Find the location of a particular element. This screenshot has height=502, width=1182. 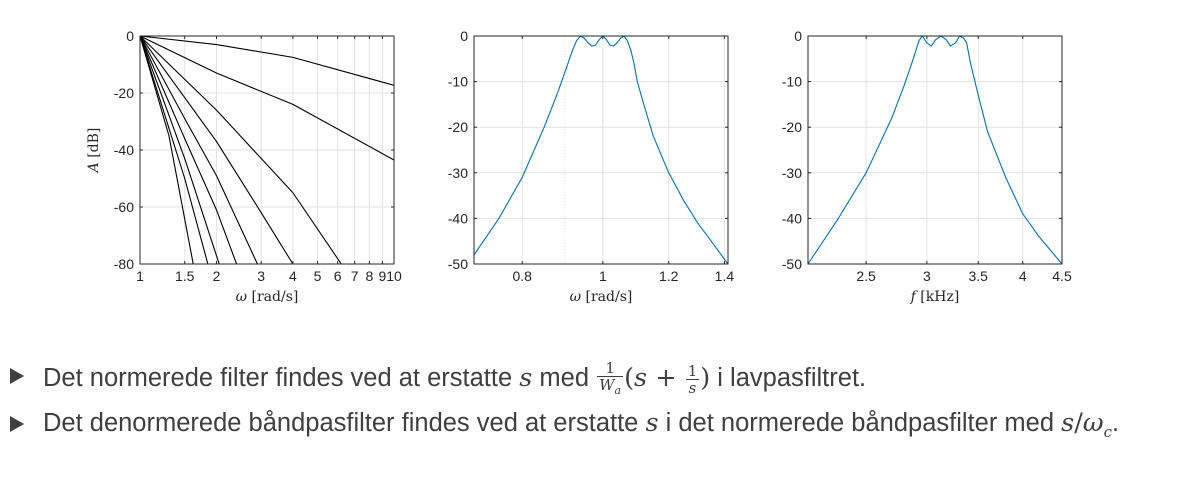

x-tick-label: 3.5 is located at coordinates (979, 276).